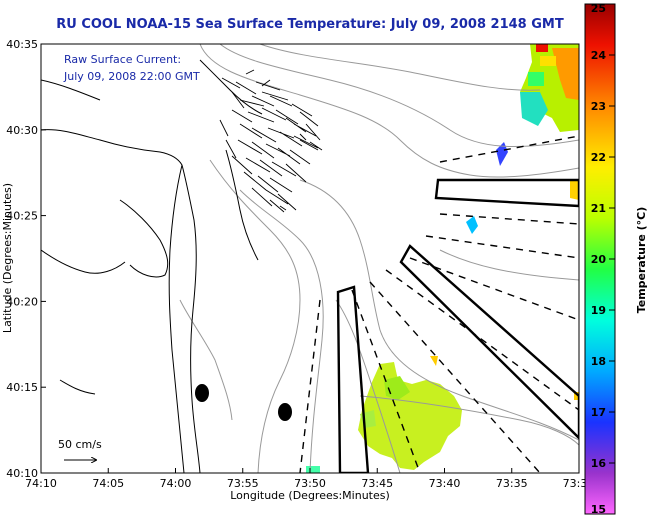 The width and height of the screenshot is (651, 518). I want to click on x-tick-label: 73:45, so click(377, 483).